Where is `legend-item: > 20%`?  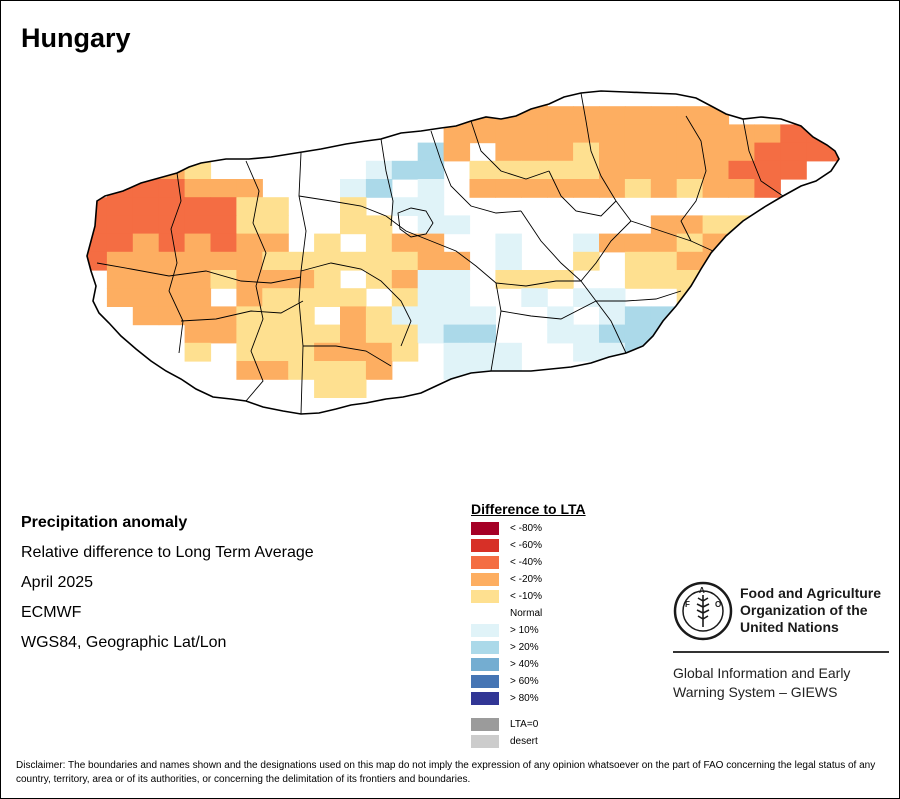
legend-item: > 20% is located at coordinates (528, 649).